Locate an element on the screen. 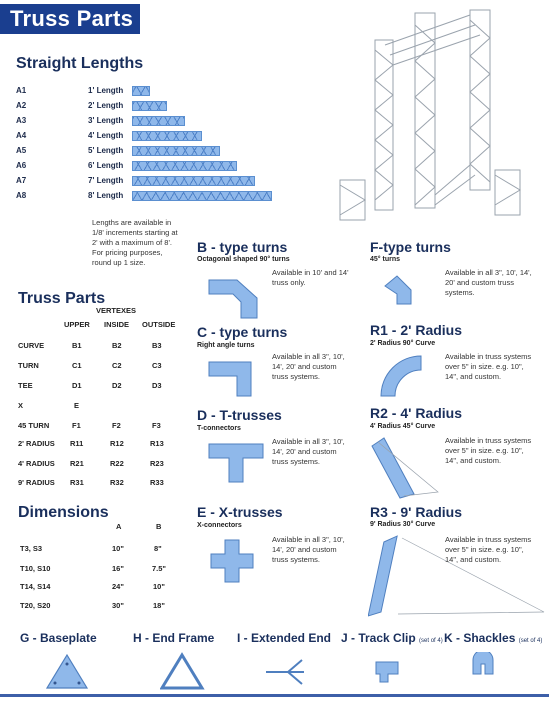 This screenshot has height=701, width=549. note-line: Available in truss systems is located at coordinates (488, 440).